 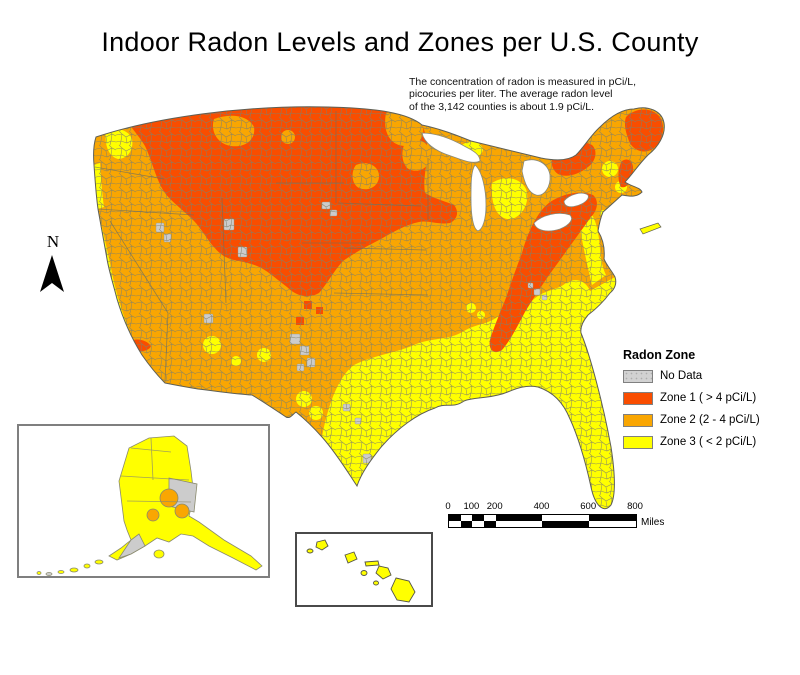 I want to click on scale-bar-unit: Miles, so click(x=653, y=522).